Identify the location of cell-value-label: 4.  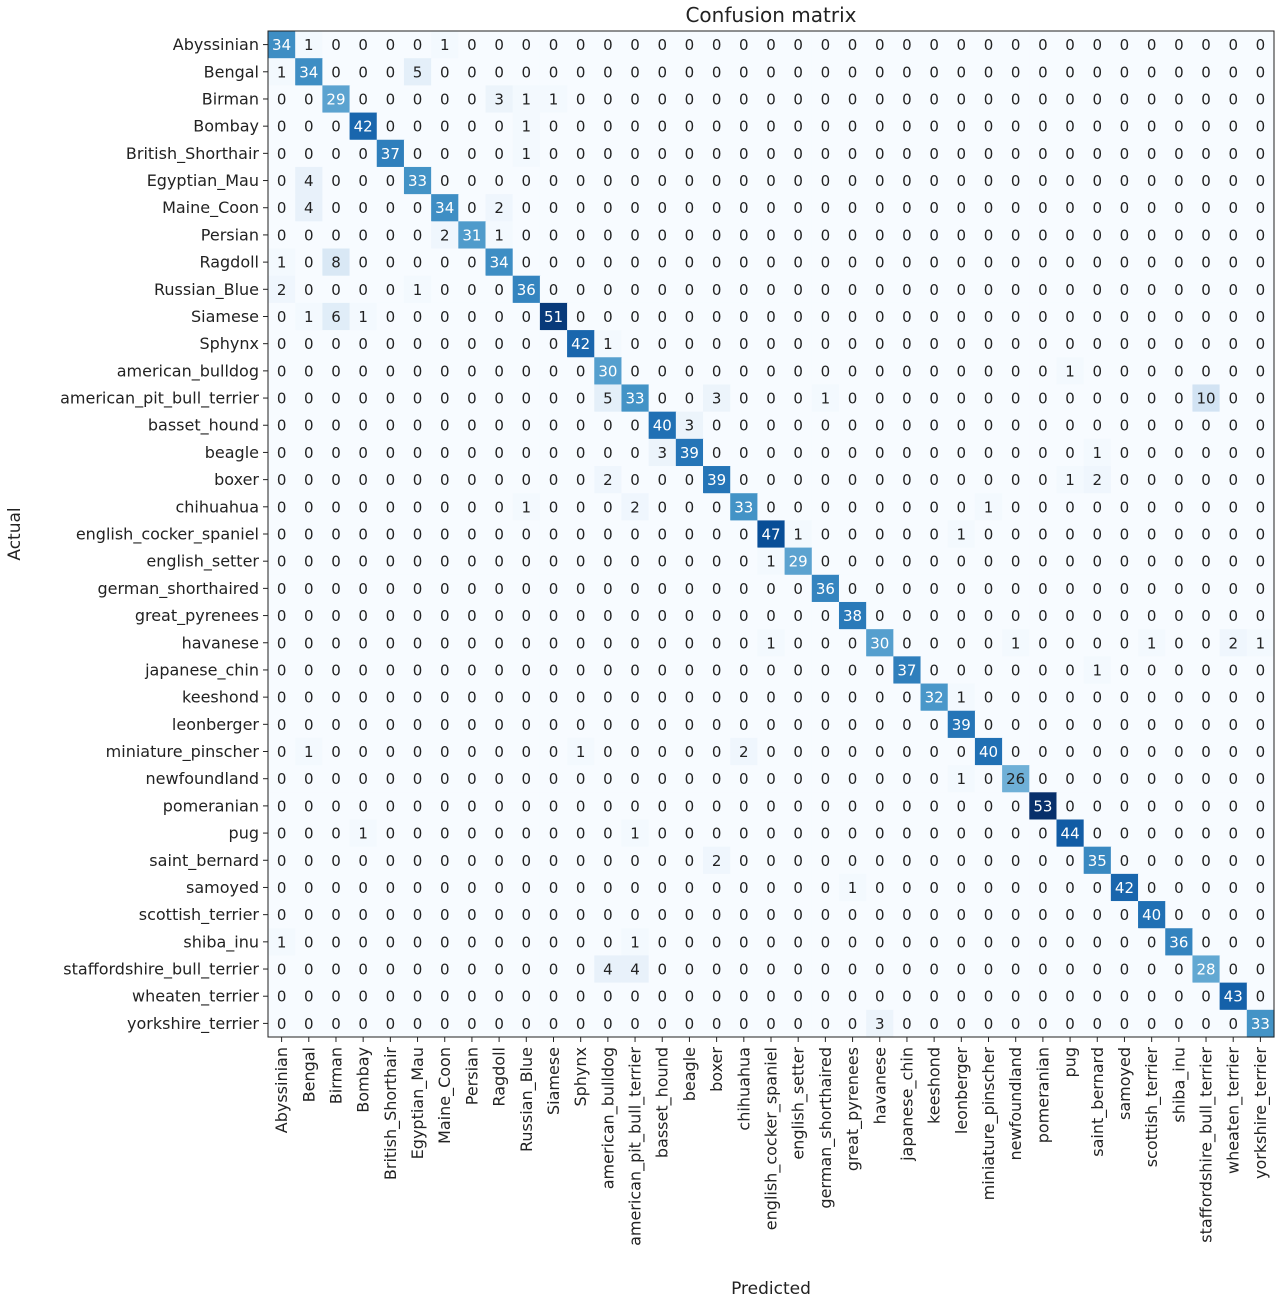
(309, 208).